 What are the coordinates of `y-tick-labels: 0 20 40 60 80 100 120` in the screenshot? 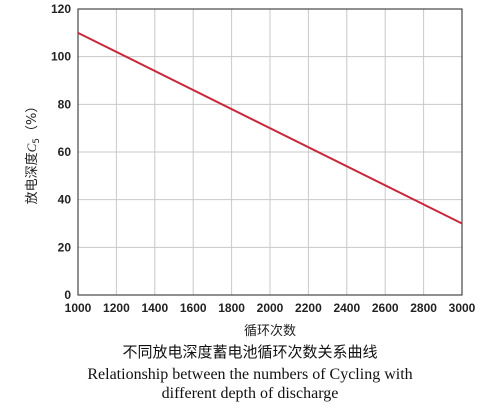 It's located at (61, 152).